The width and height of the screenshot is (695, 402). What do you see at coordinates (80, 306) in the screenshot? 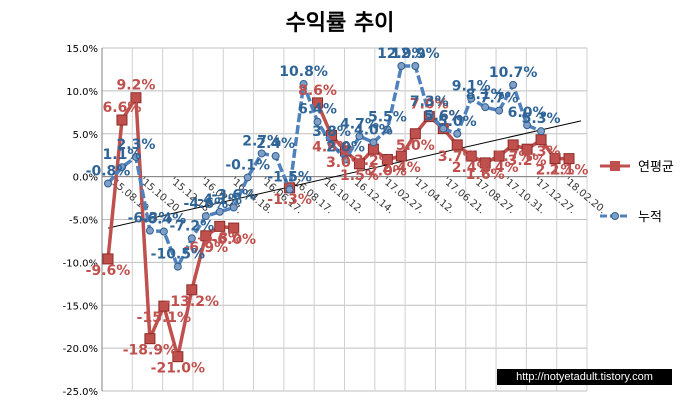
I see `y-tick-label: -15.0%` at bounding box center [80, 306].